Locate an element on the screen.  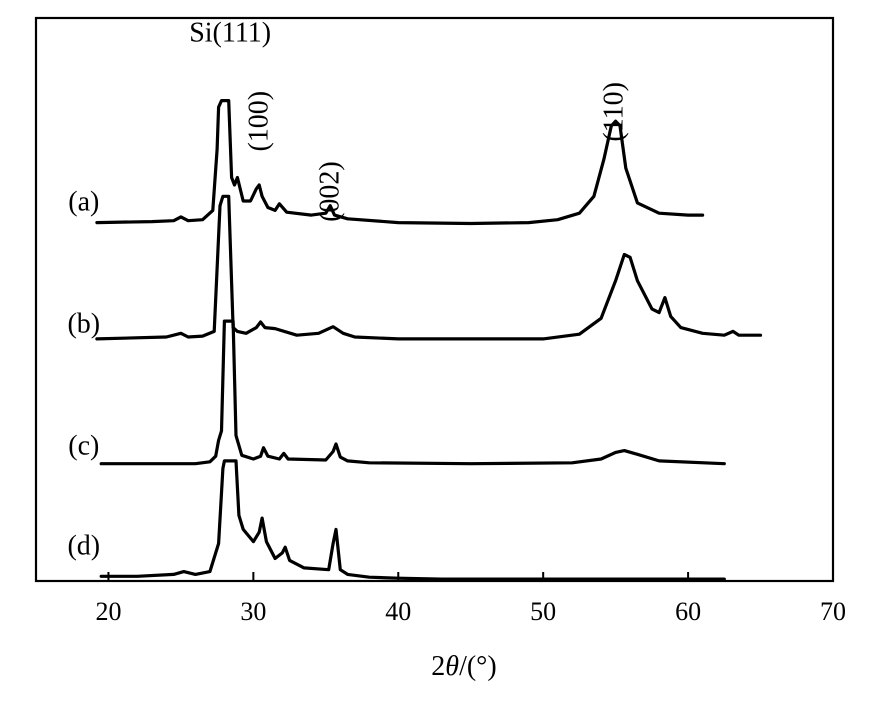
x-axis-title-suffix: /(°) is located at coordinates (478, 666).